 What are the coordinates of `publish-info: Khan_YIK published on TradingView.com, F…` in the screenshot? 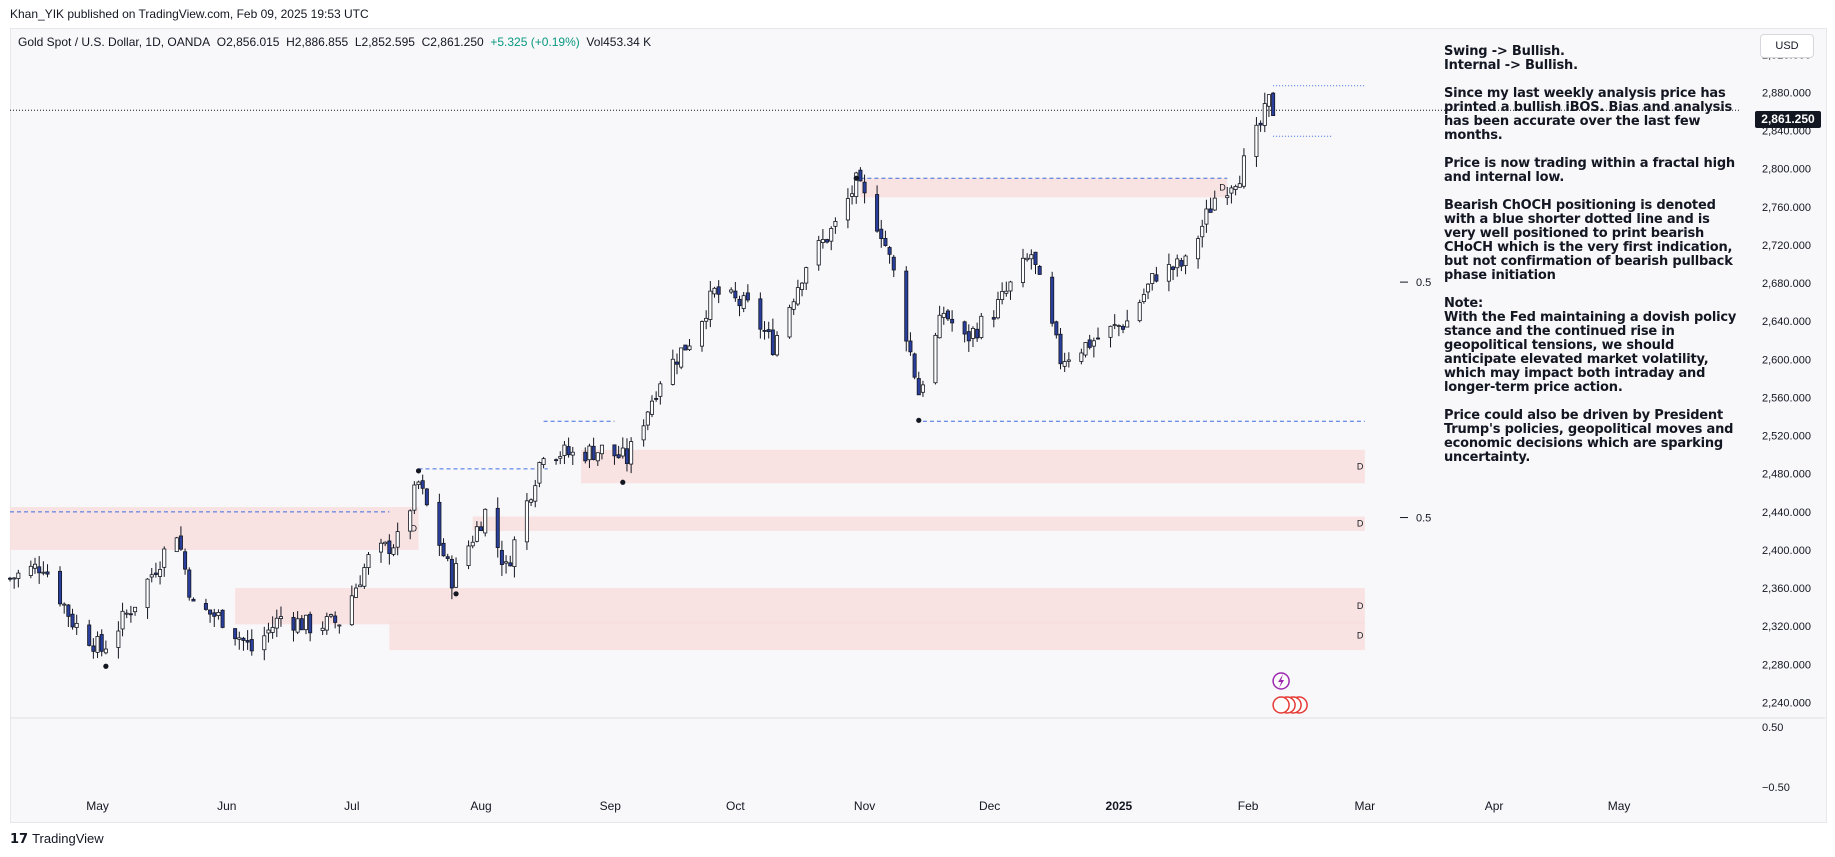 It's located at (189, 14).